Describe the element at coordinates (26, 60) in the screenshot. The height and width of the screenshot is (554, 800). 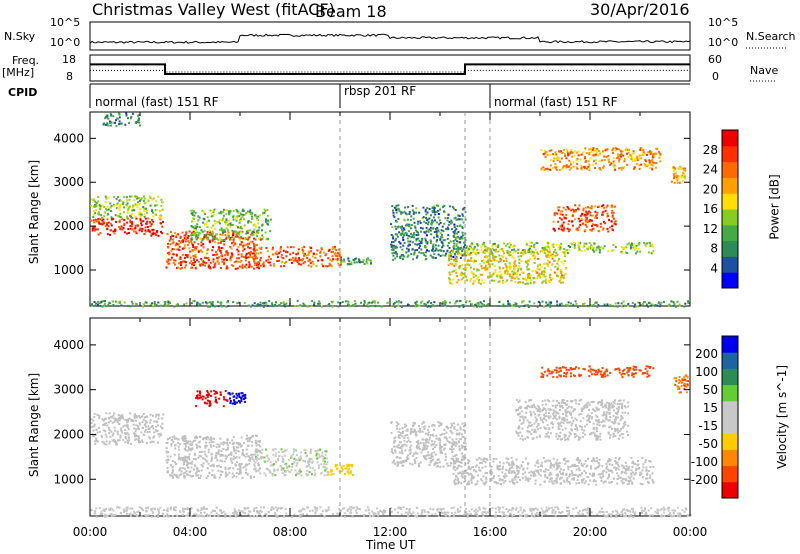
I see `freq-label: Freq.` at that location.